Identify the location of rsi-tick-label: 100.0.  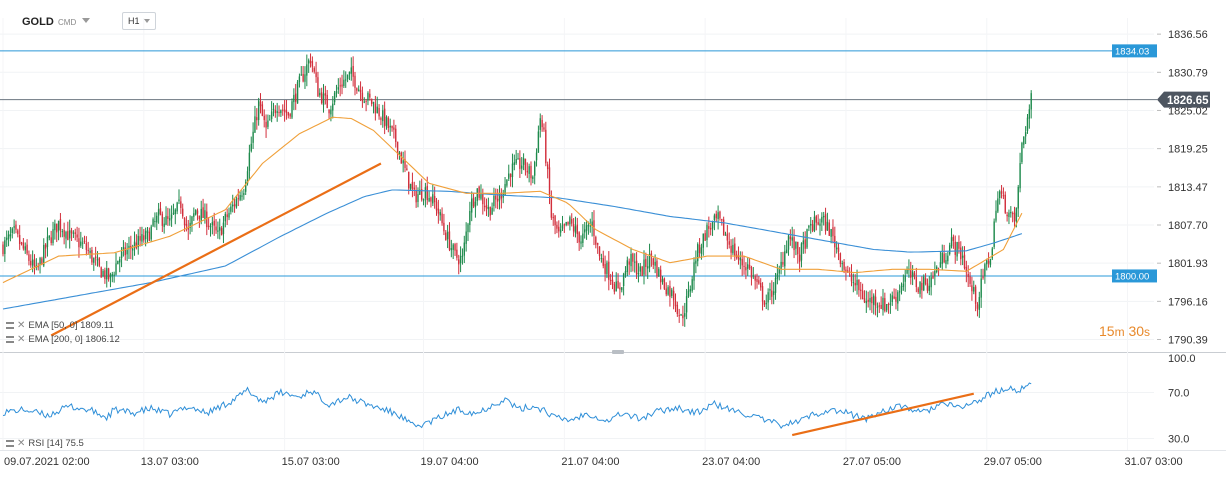
(1182, 359).